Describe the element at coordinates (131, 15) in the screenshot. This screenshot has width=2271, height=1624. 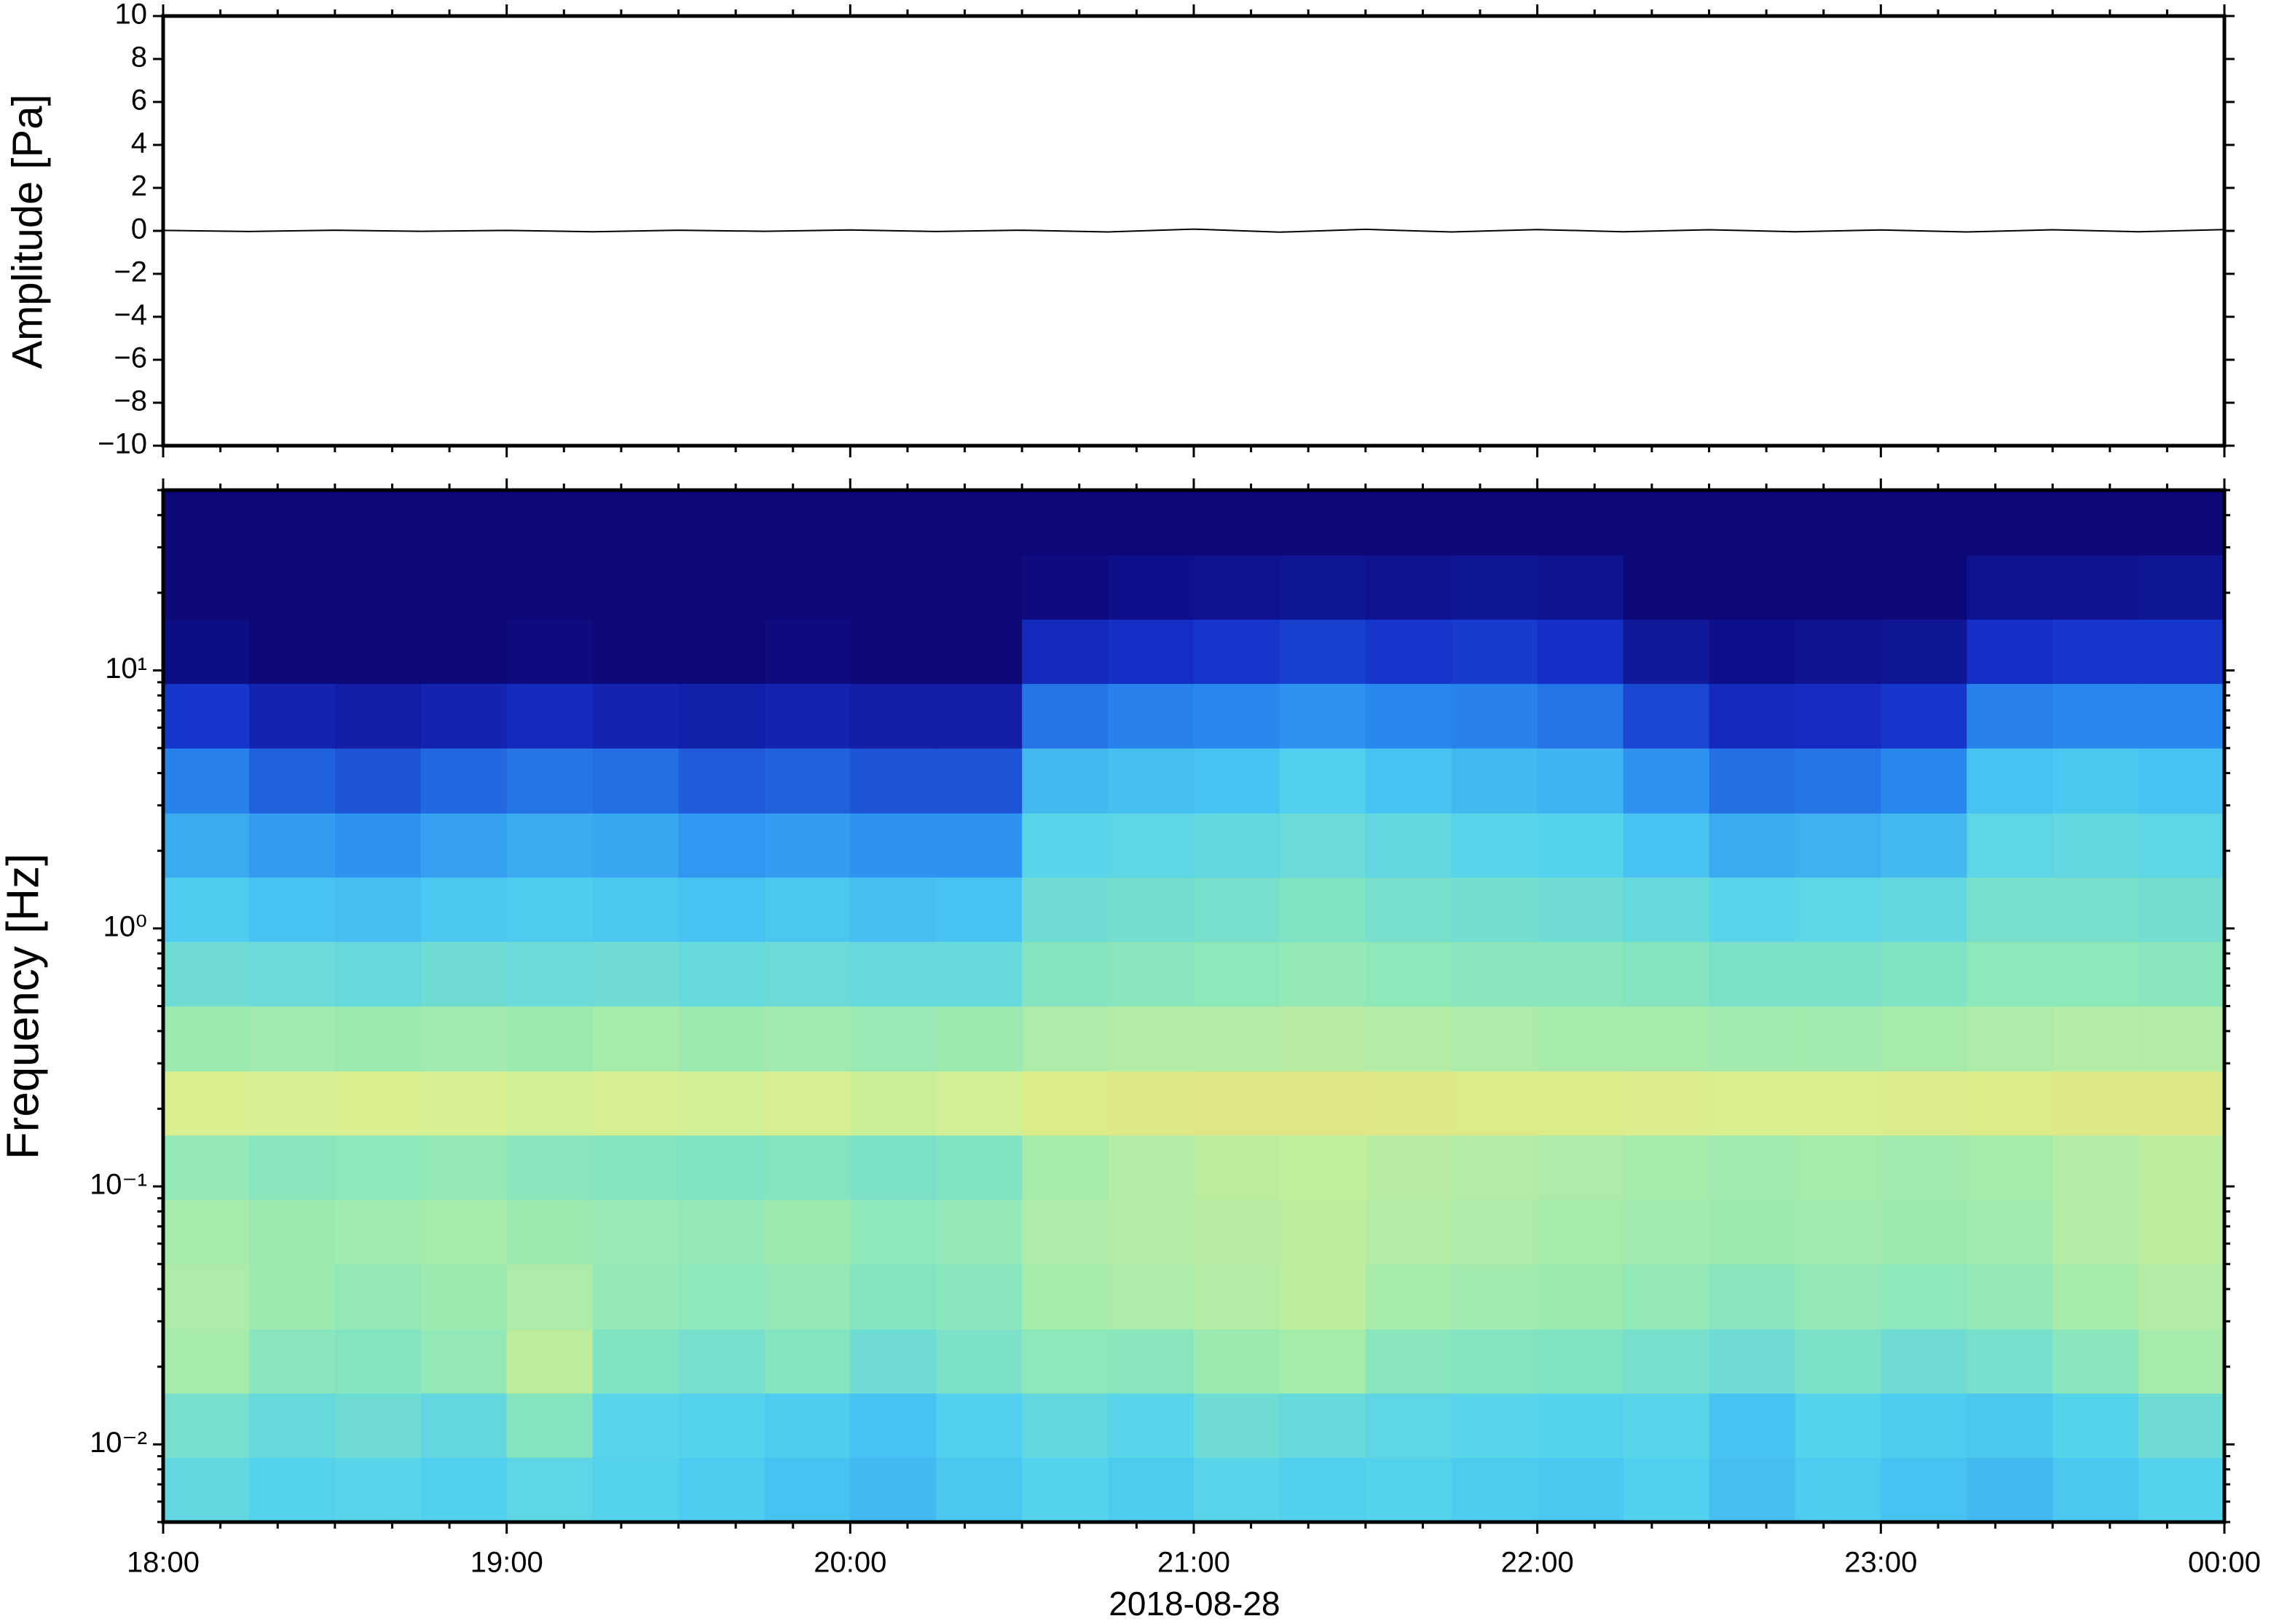
I see `y-tick-label: 10` at that location.